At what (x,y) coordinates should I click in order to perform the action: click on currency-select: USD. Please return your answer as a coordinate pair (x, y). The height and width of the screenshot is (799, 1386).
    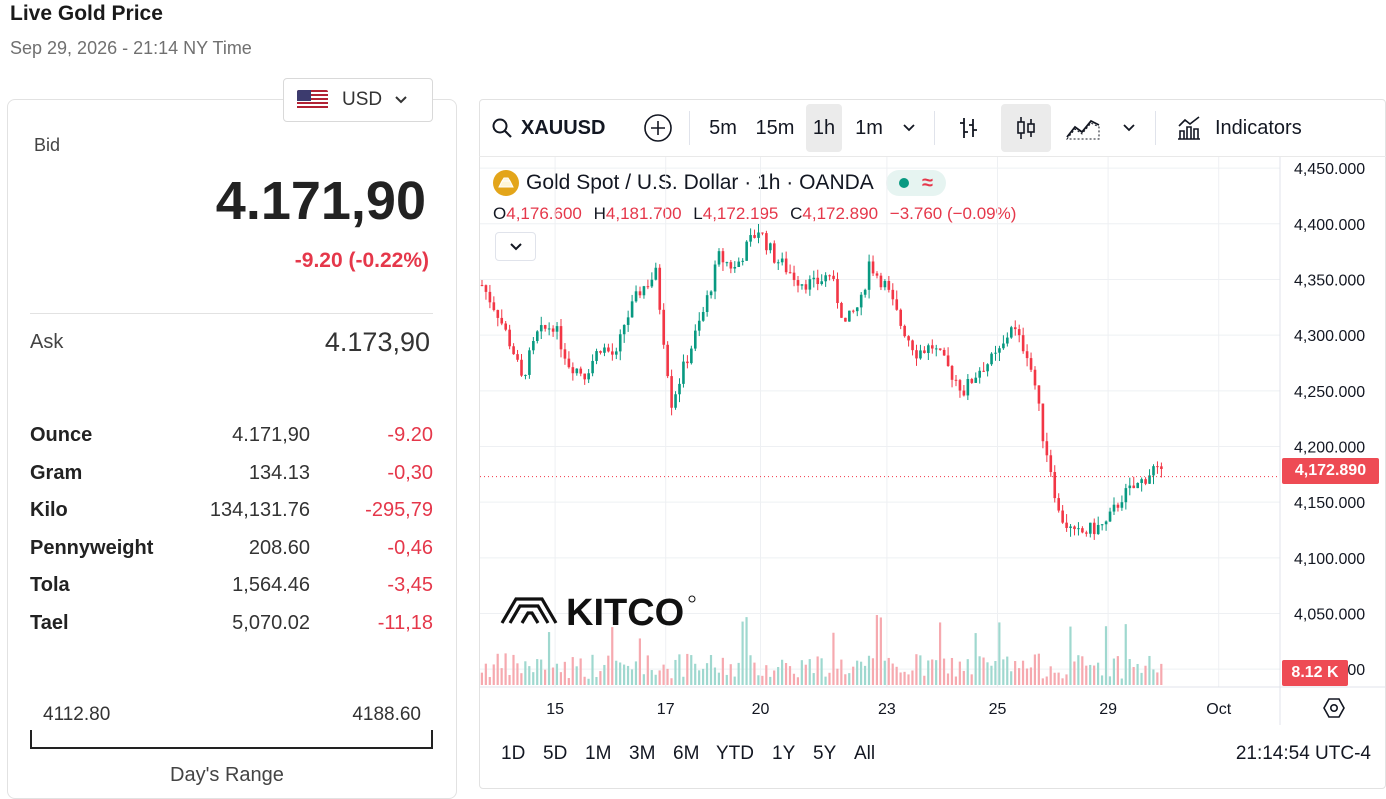
    Looking at the image, I should click on (358, 100).